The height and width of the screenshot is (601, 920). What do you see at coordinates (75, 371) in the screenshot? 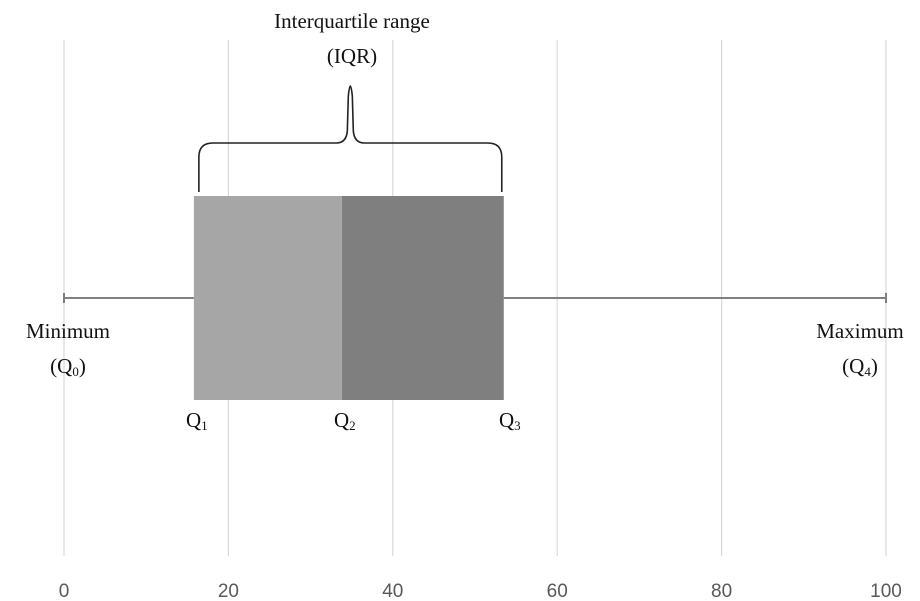
I see `minimum-quartile-index: 0` at bounding box center [75, 371].